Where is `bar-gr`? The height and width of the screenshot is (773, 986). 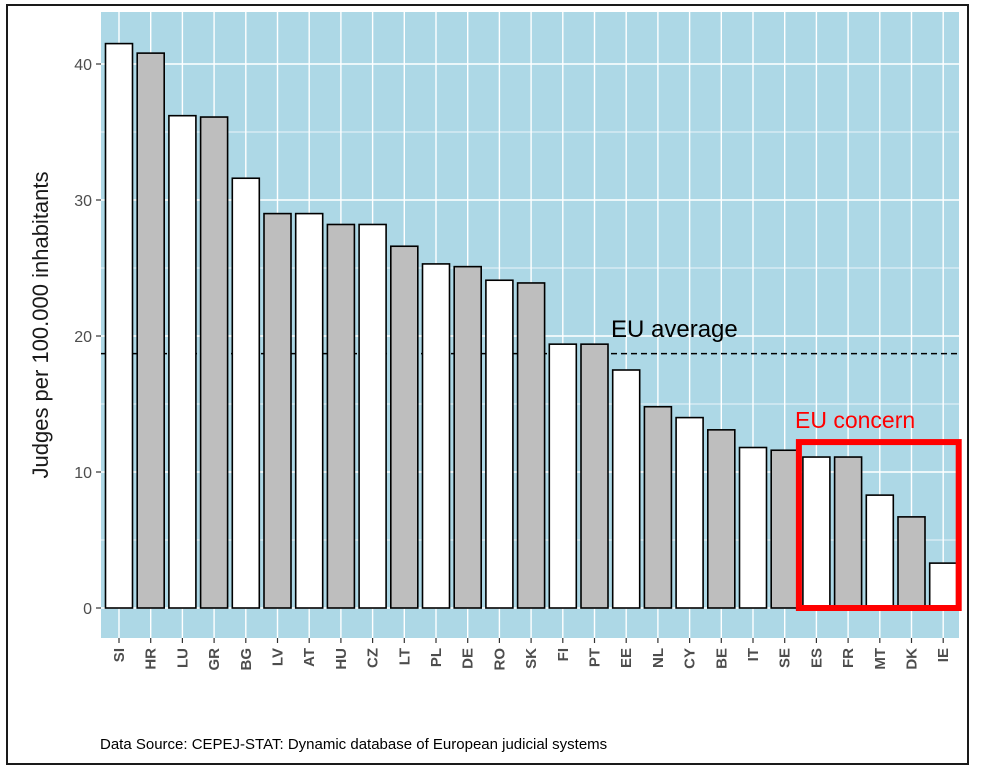
bar-gr is located at coordinates (214, 362).